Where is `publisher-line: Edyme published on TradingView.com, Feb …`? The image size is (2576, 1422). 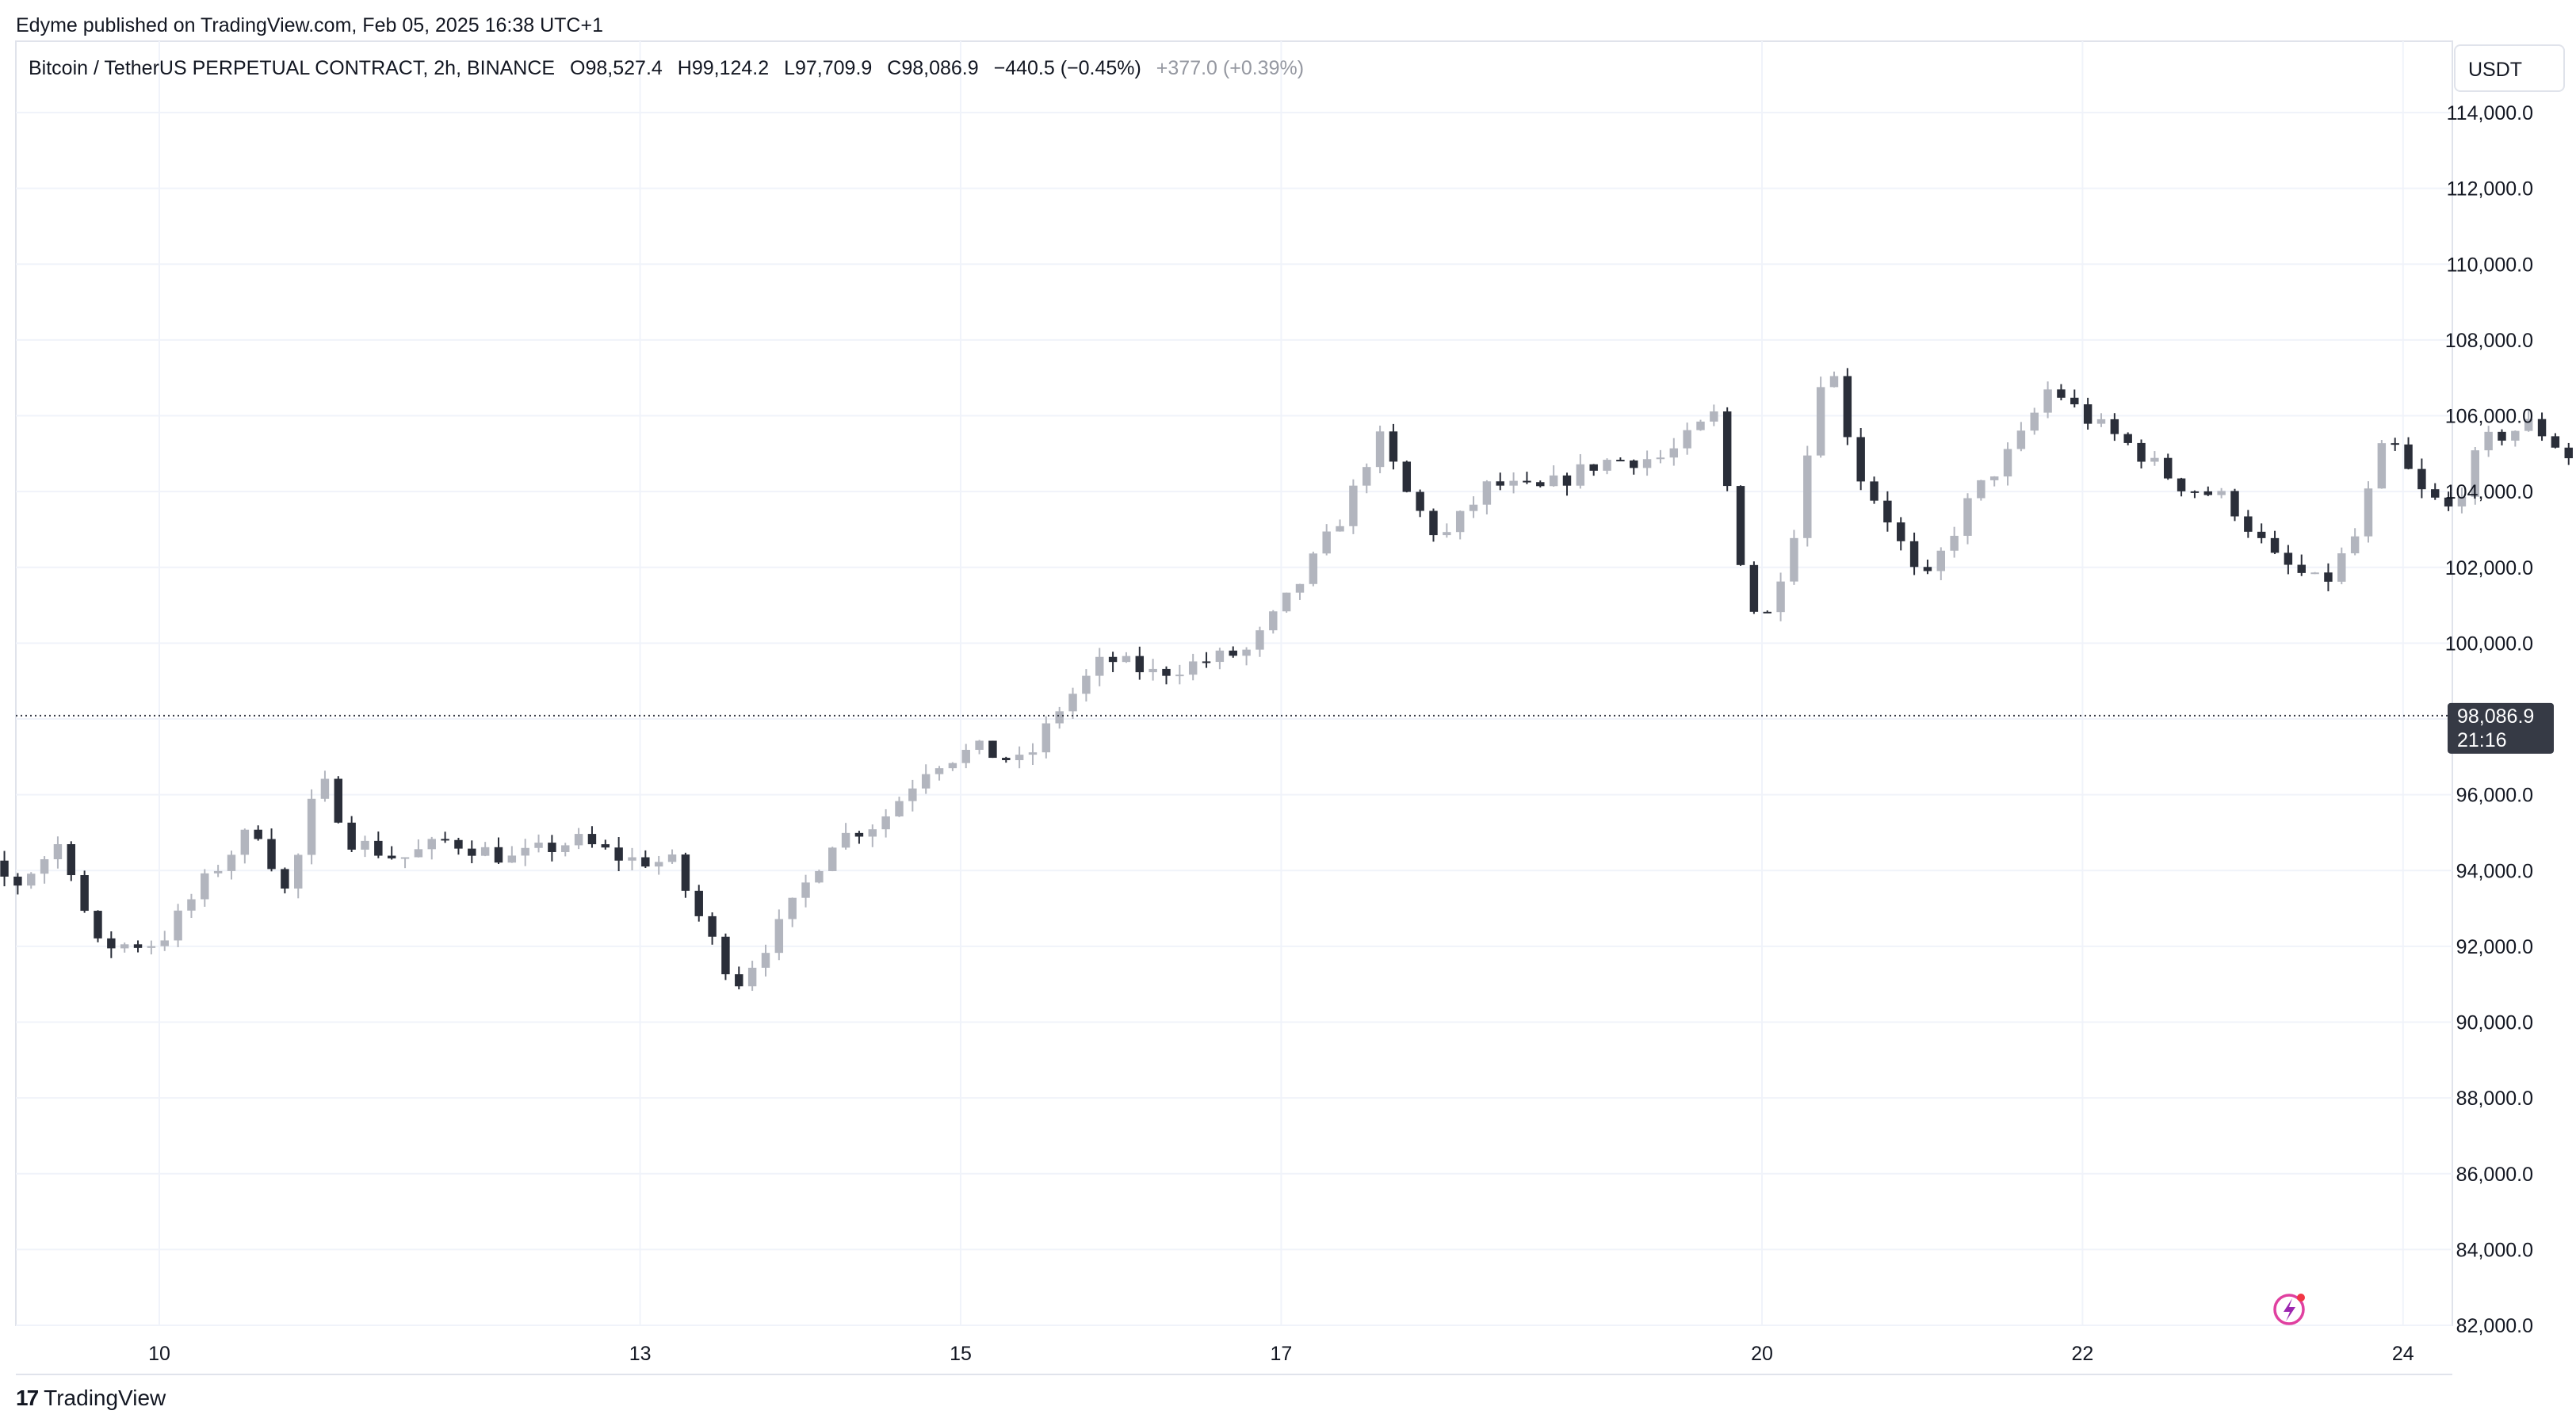
publisher-line: Edyme published on TradingView.com, Feb … is located at coordinates (309, 25).